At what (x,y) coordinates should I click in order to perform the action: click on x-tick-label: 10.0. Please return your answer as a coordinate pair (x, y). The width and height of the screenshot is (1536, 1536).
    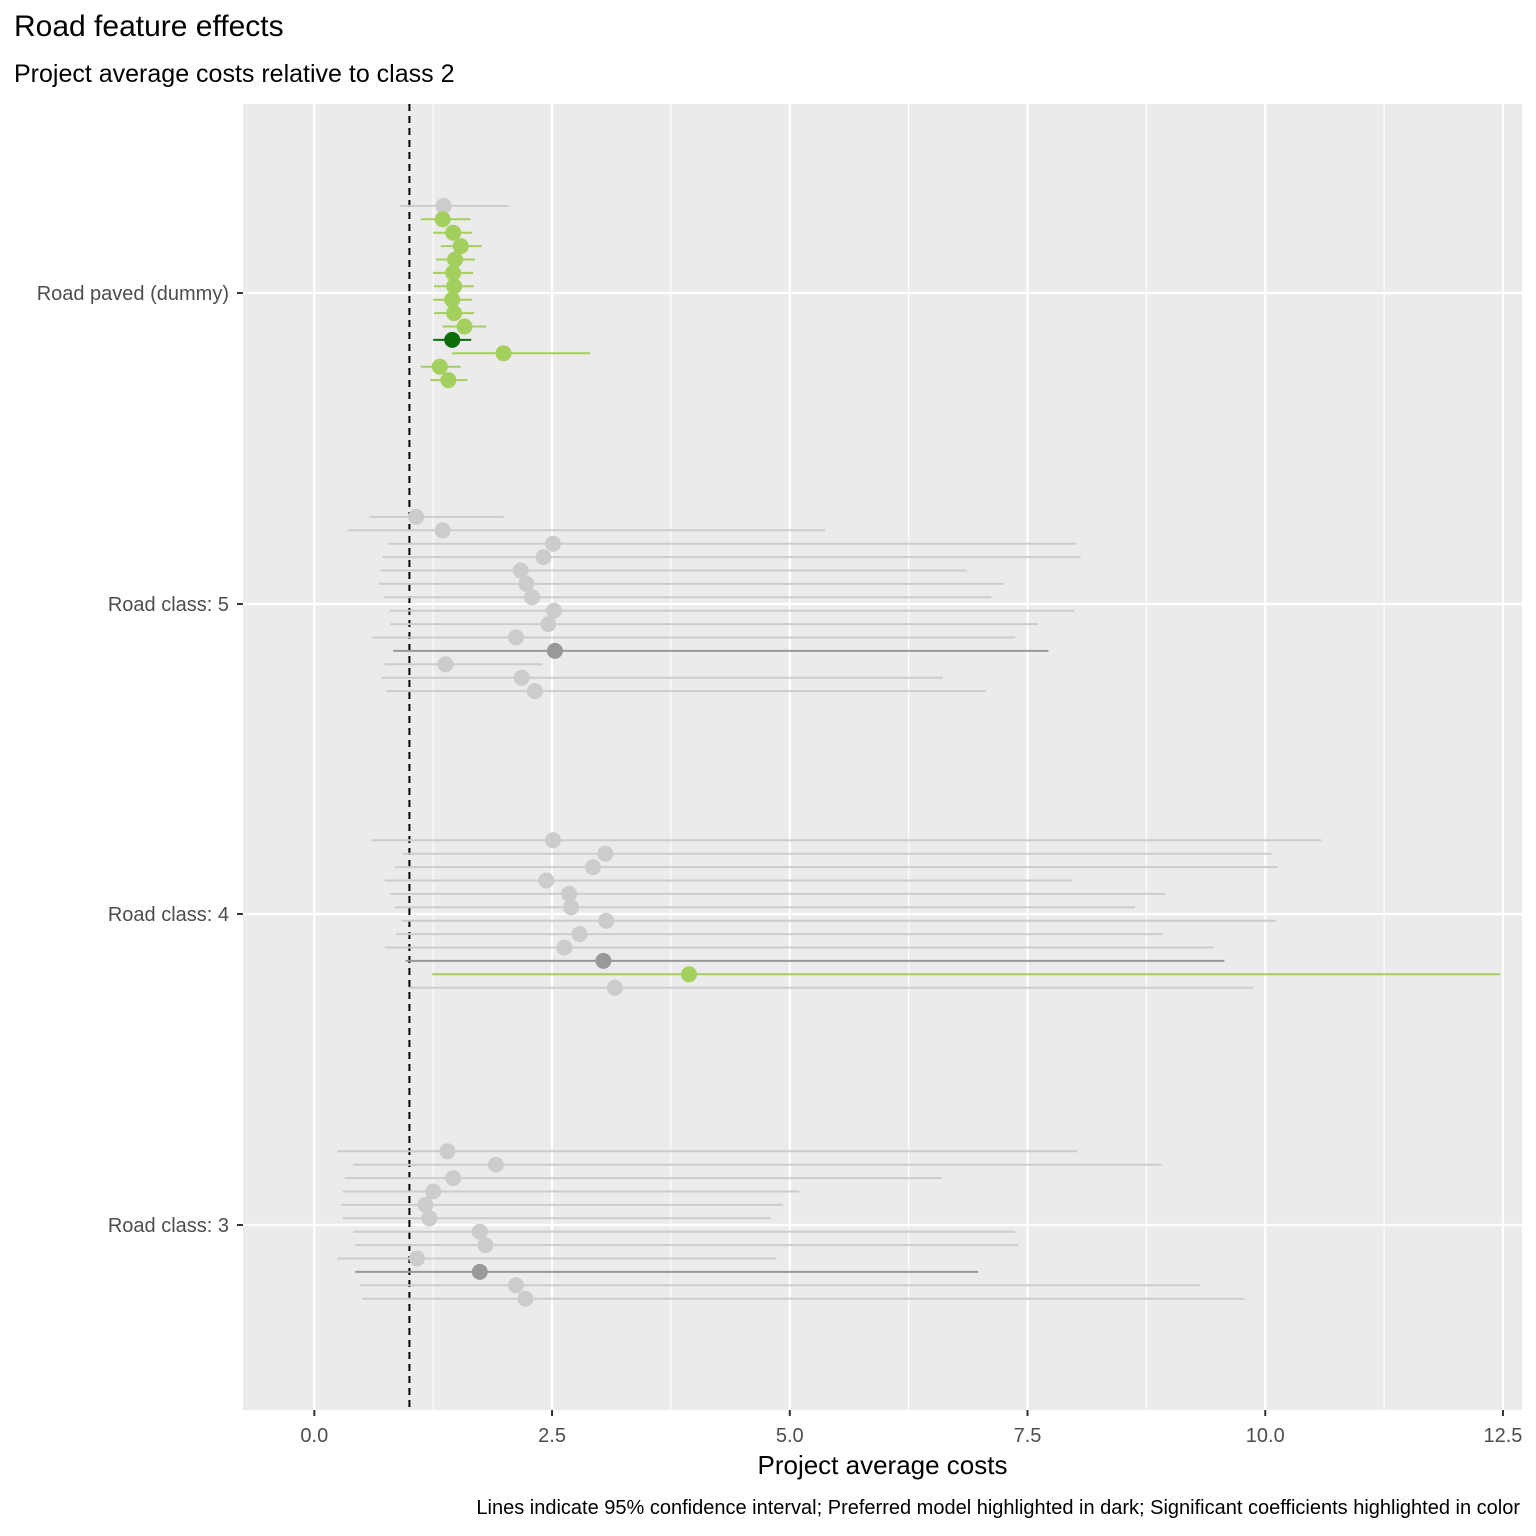
    Looking at the image, I should click on (1265, 1436).